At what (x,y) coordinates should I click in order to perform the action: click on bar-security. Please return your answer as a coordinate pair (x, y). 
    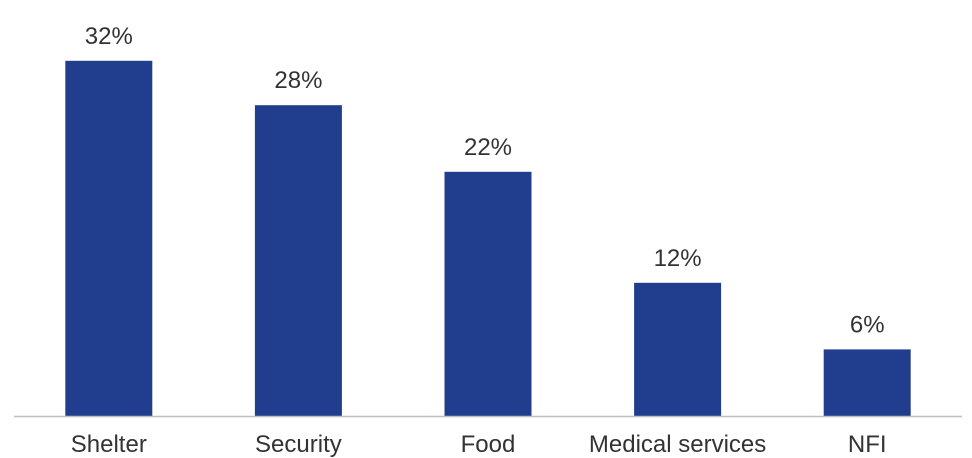
    Looking at the image, I should click on (298, 260).